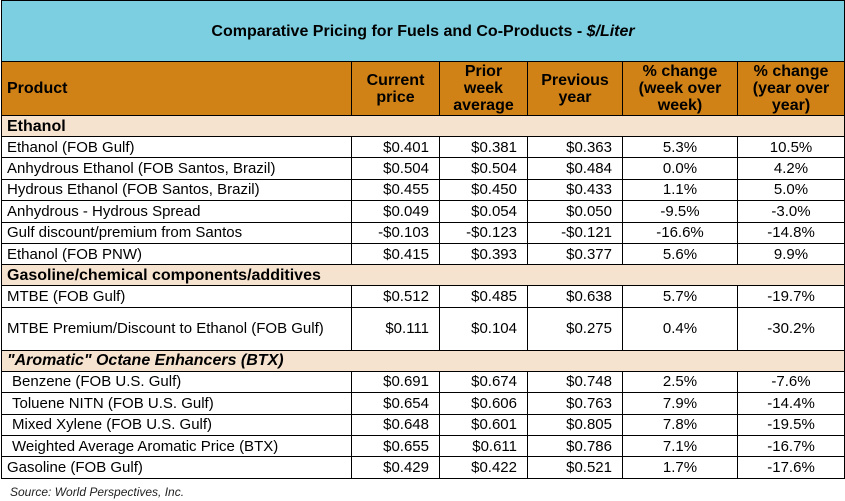  Describe the element at coordinates (395, 190) in the screenshot. I see `cell-current-price: $0.455` at that location.